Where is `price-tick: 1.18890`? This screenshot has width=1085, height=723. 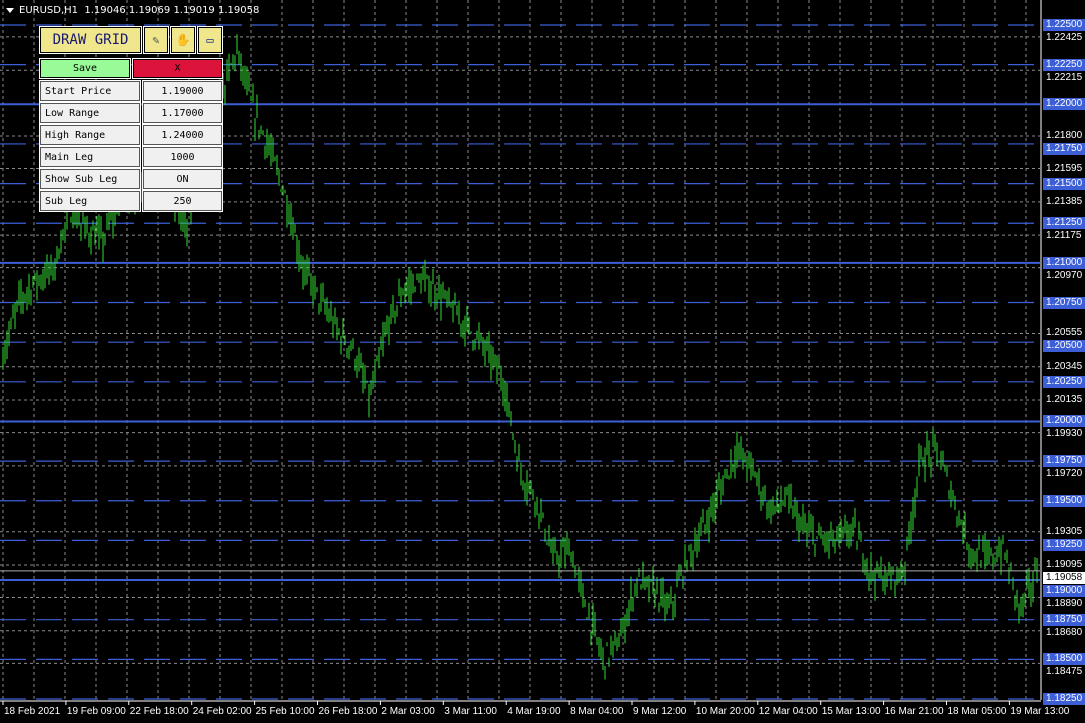 price-tick: 1.18890 is located at coordinates (1064, 603).